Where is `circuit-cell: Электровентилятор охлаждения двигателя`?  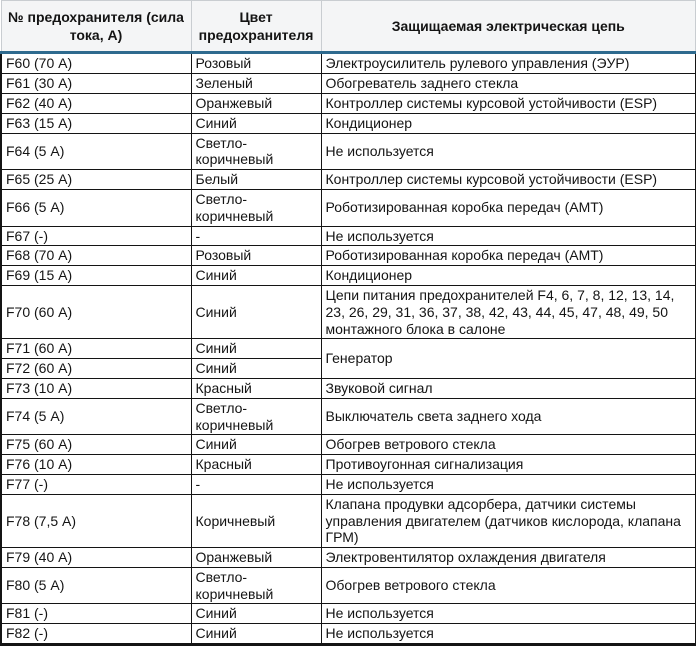 circuit-cell: Электровентилятор охлаждения двигателя is located at coordinates (508, 557).